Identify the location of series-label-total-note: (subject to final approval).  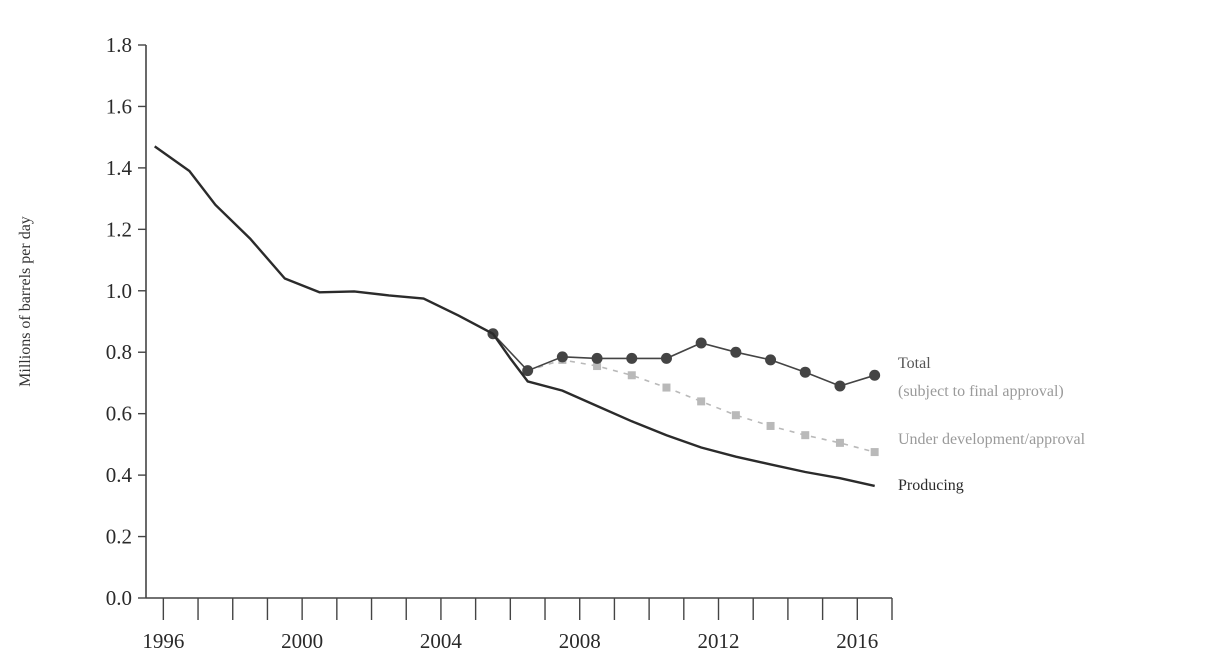
(981, 391).